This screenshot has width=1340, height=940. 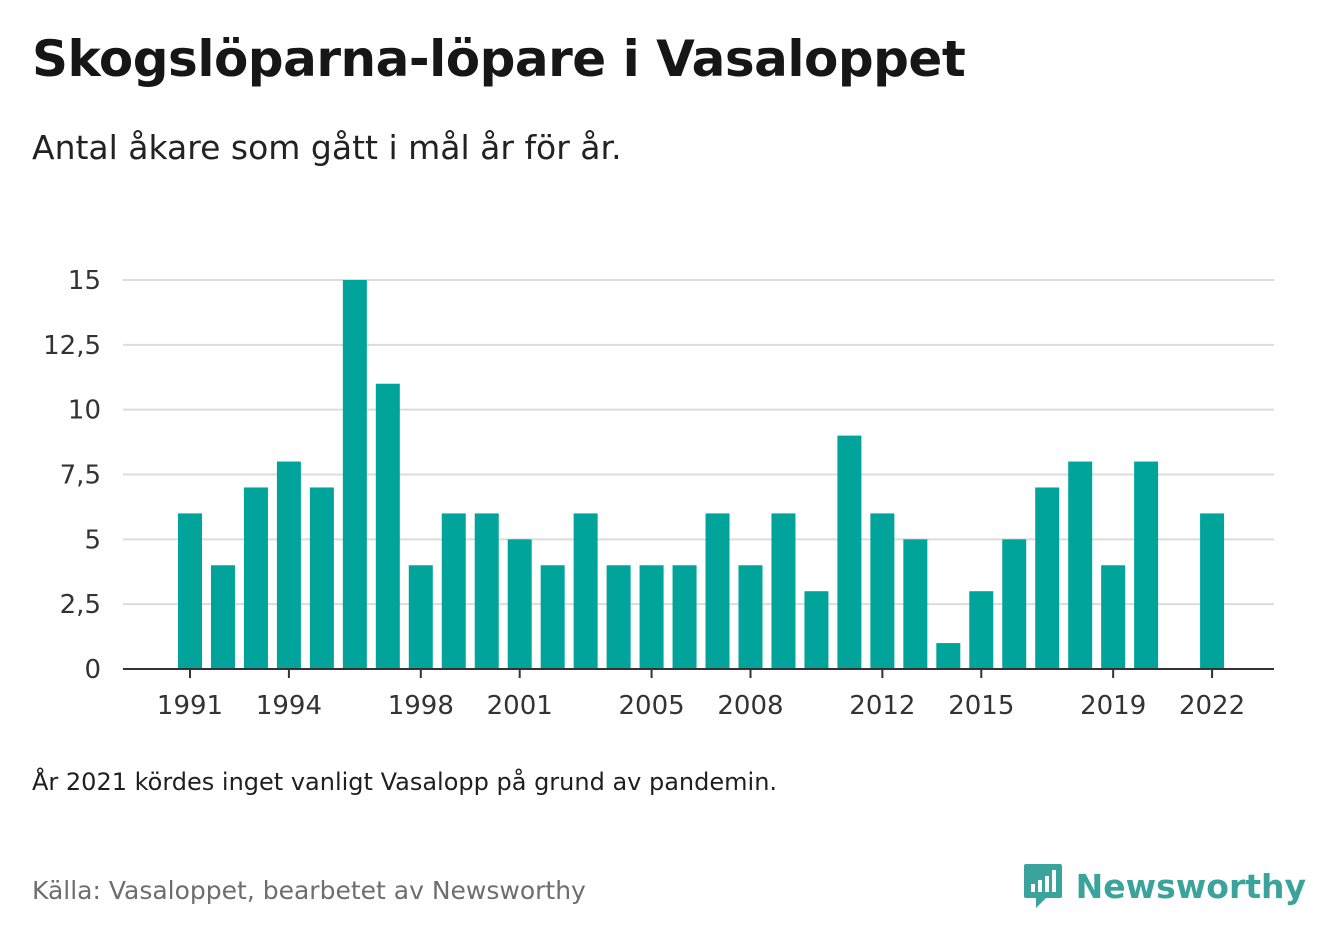 What do you see at coordinates (1212, 591) in the screenshot?
I see `bar-2022` at bounding box center [1212, 591].